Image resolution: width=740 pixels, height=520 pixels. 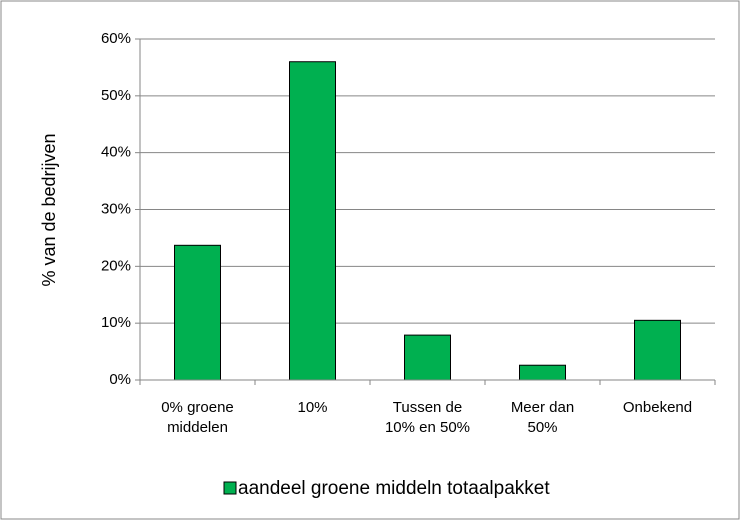 I want to click on y-tick-label: 20%, so click(x=116, y=265).